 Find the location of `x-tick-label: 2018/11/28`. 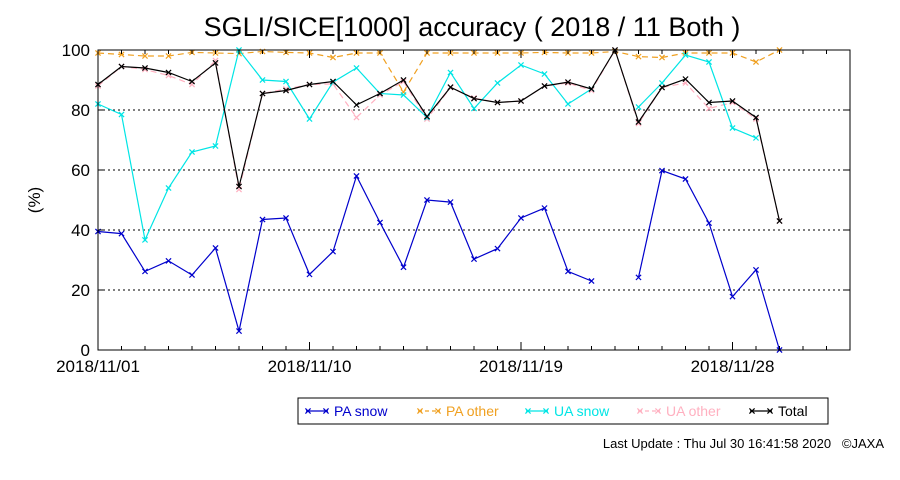

x-tick-label: 2018/11/28 is located at coordinates (733, 366).